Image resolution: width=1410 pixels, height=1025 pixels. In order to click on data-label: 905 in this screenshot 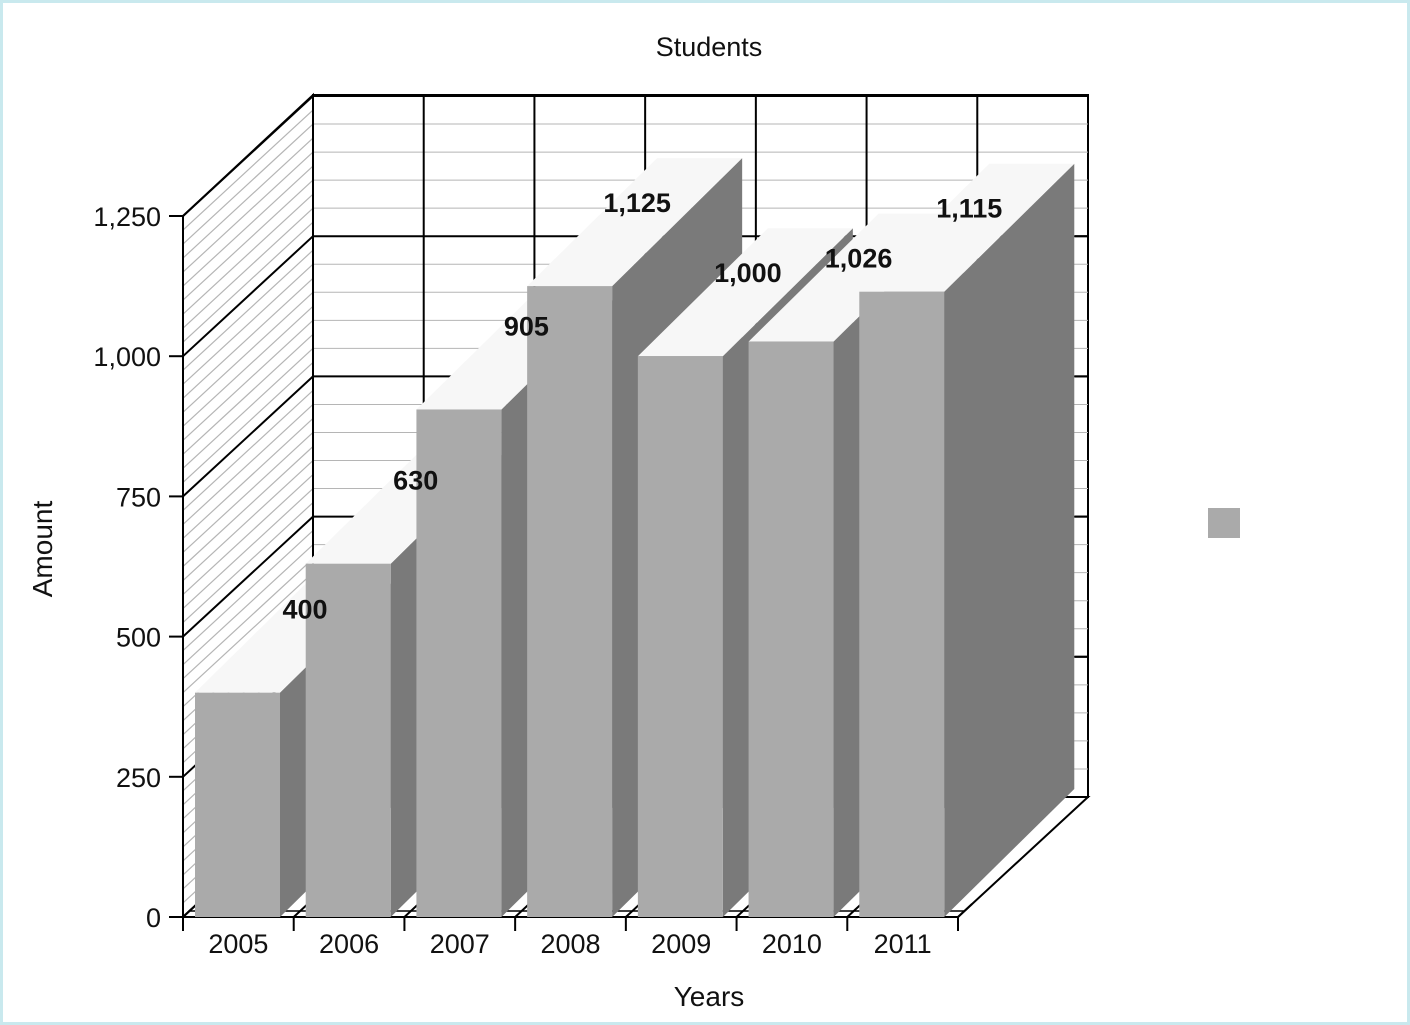, I will do `click(526, 326)`.